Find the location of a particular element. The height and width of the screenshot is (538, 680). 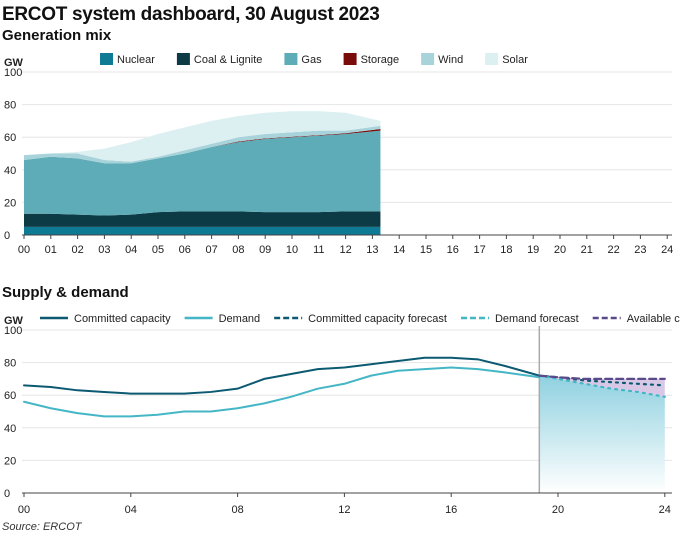

chart-title-supply: Supply & demand is located at coordinates (65, 292).